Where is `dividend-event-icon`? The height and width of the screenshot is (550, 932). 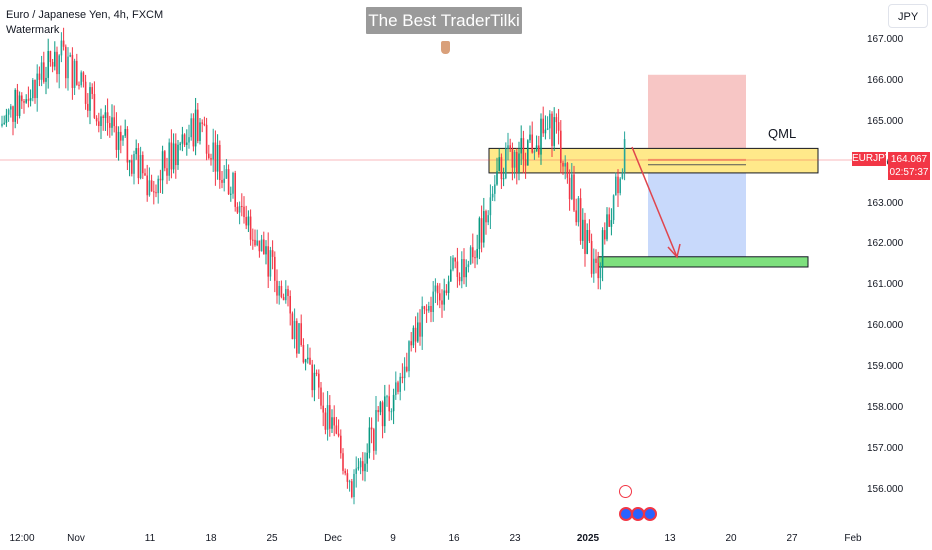
dividend-event-icon is located at coordinates (625, 491).